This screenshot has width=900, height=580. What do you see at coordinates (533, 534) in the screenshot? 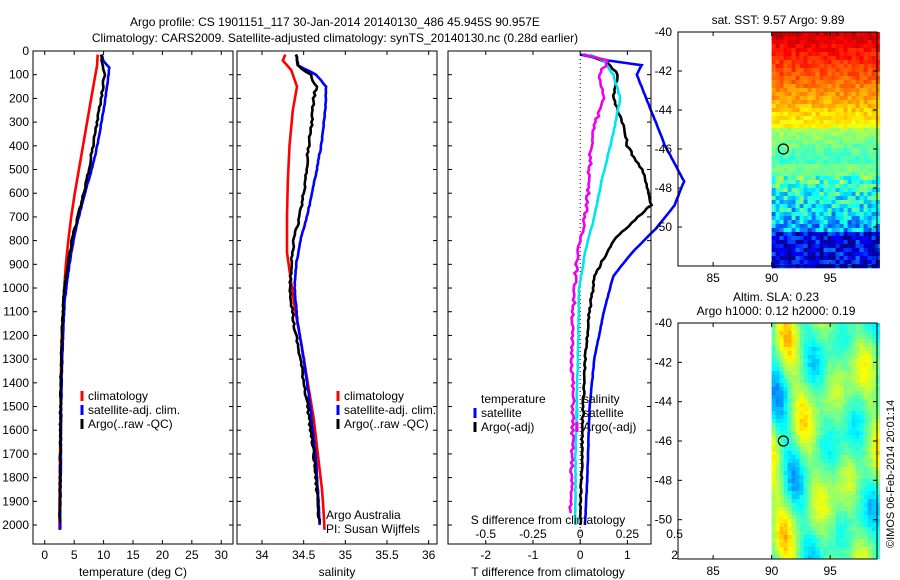
I see `s-diff-tick-label: -0.25` at bounding box center [533, 534].